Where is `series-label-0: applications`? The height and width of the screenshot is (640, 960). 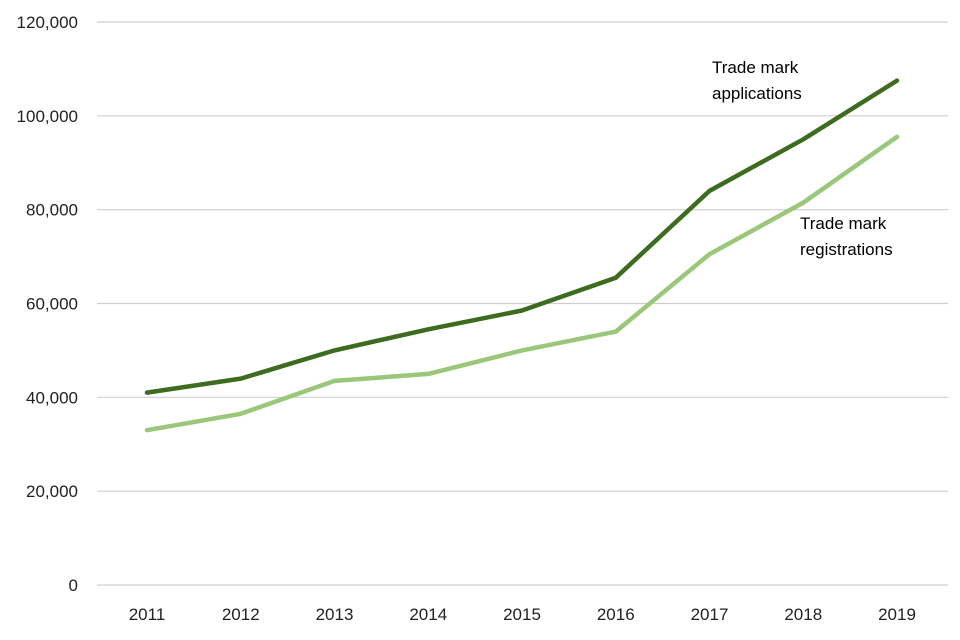
series-label-0: applications is located at coordinates (757, 93).